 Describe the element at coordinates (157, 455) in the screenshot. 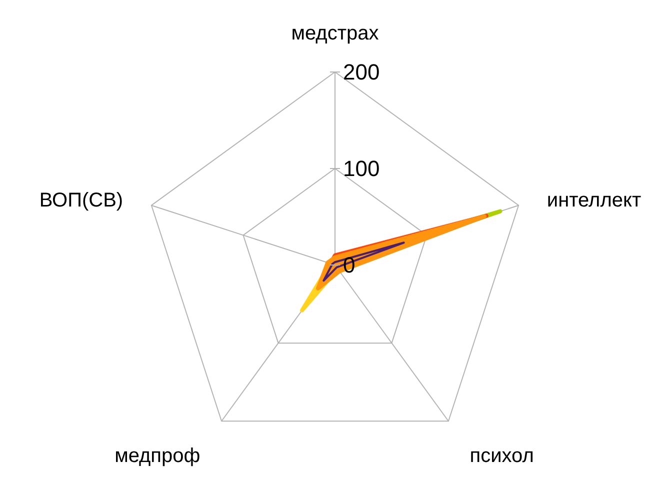

I see `spoke-label: медпроф` at that location.